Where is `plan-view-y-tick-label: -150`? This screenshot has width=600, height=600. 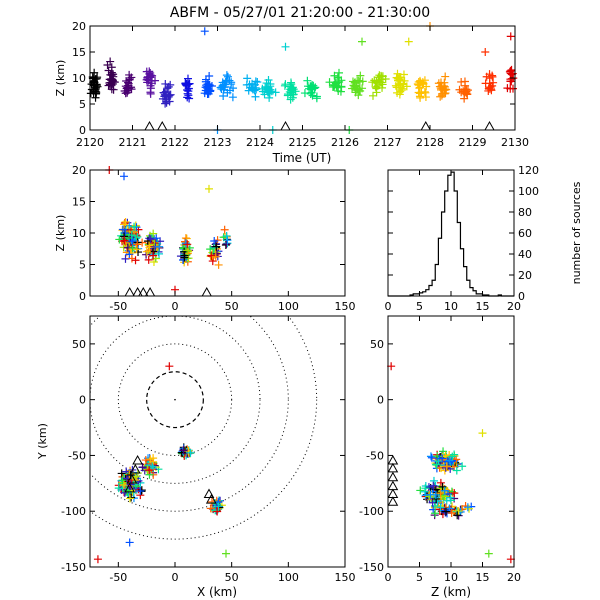 plan-view-y-tick-label: -150 is located at coordinates (73, 567).